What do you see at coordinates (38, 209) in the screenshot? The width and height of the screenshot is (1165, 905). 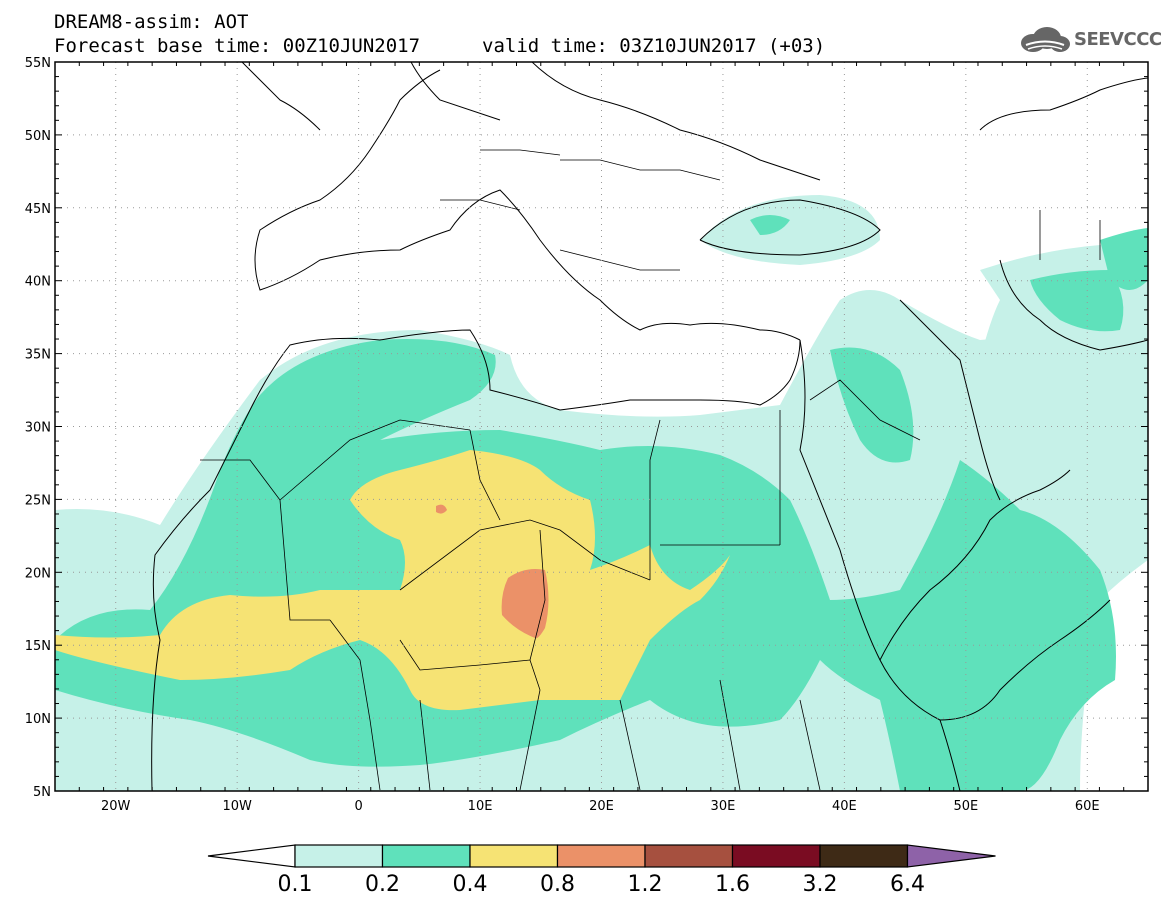 I see `lat-label: 45N` at bounding box center [38, 209].